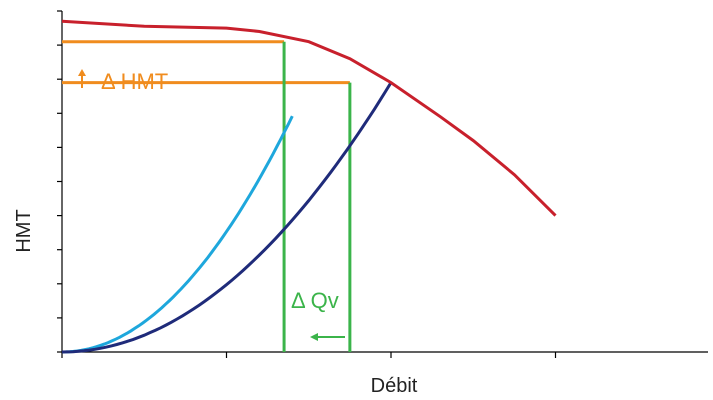 The image size is (713, 400). Describe the element at coordinates (24, 230) in the screenshot. I see `y-axis-title: HMT` at that location.